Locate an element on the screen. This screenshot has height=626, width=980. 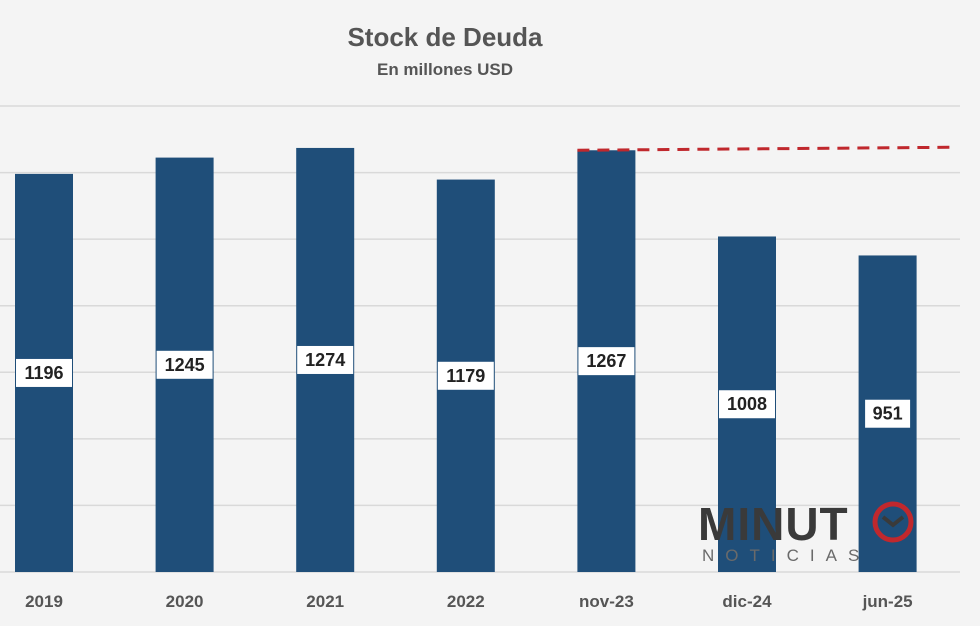
data-label: 1267 is located at coordinates (606, 361).